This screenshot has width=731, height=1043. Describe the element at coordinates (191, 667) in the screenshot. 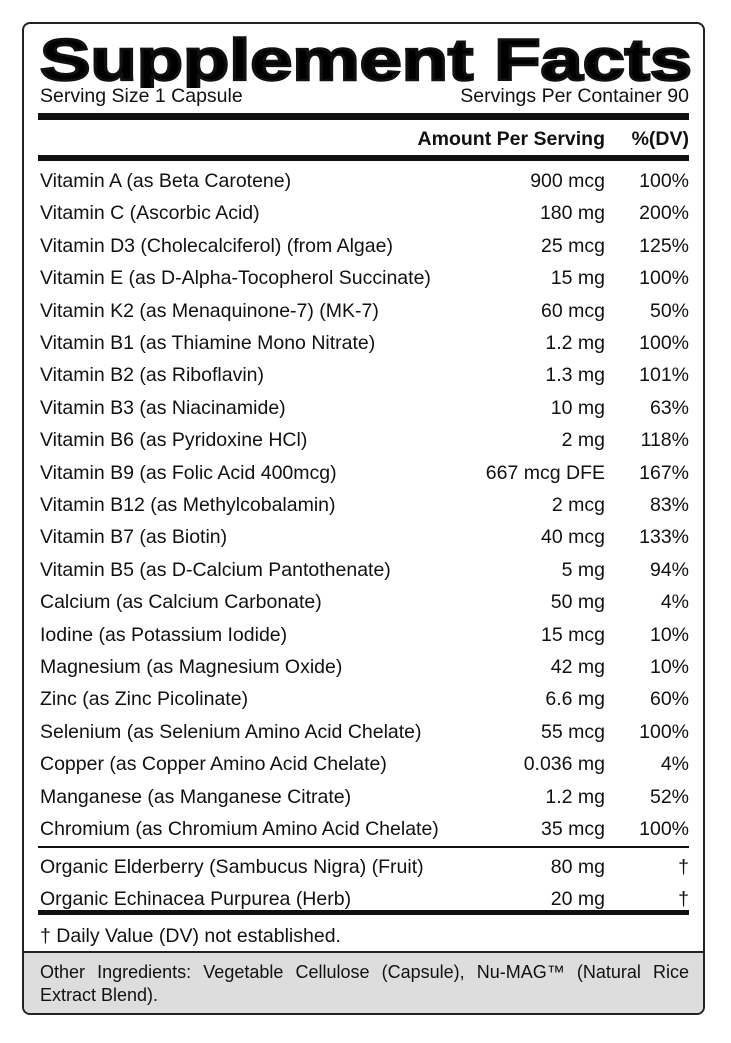

I see `nutrient-name: Magnesium (as Magnesium Oxide)` at that location.